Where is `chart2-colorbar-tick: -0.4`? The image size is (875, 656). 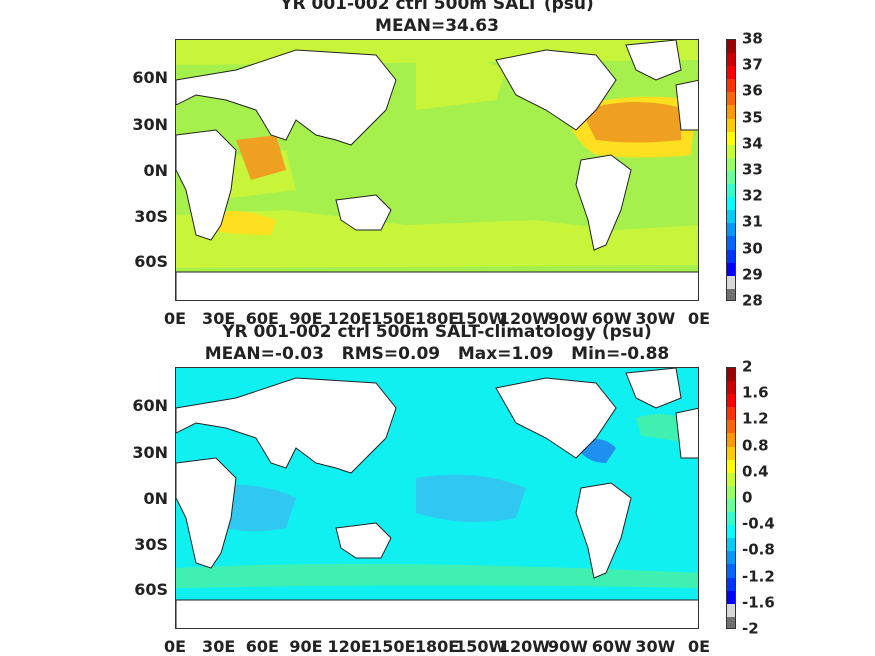 chart2-colorbar-tick: -0.4 is located at coordinates (758, 523).